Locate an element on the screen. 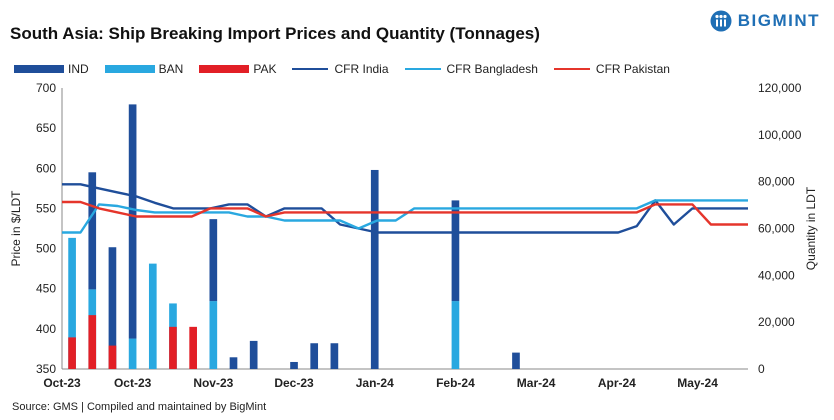  line-cfr-bangladesh is located at coordinates (405, 216).